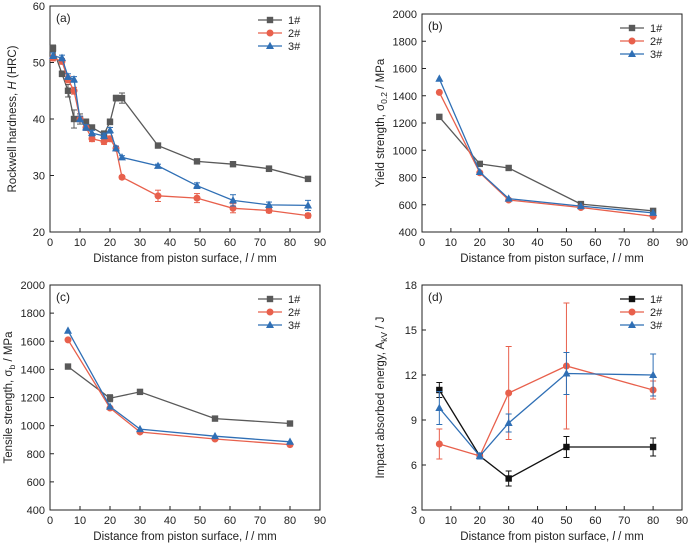  I want to click on panel-label: (b), so click(435, 26).